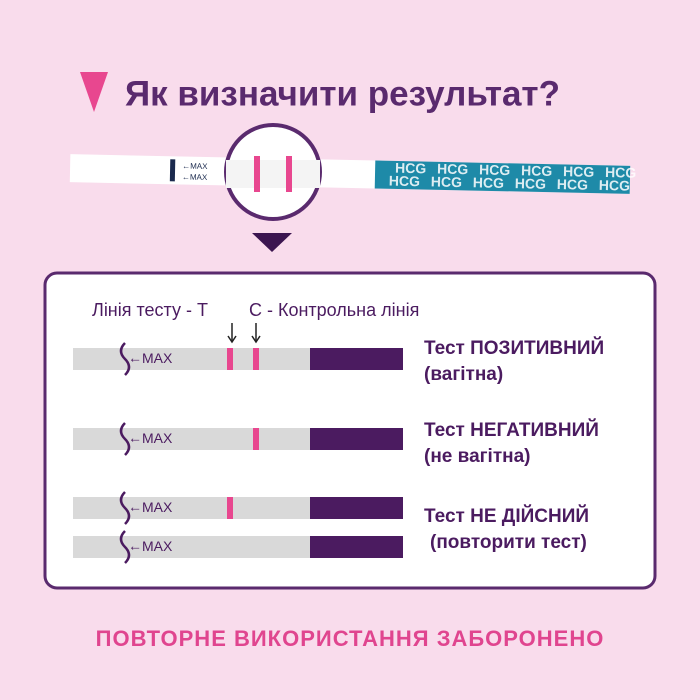 The image size is (700, 700). What do you see at coordinates (350, 638) in the screenshot?
I see `footer: ПОВТОРНЕ ВИКОРИСТАННЯ ЗАБОРОНЕНО` at bounding box center [350, 638].